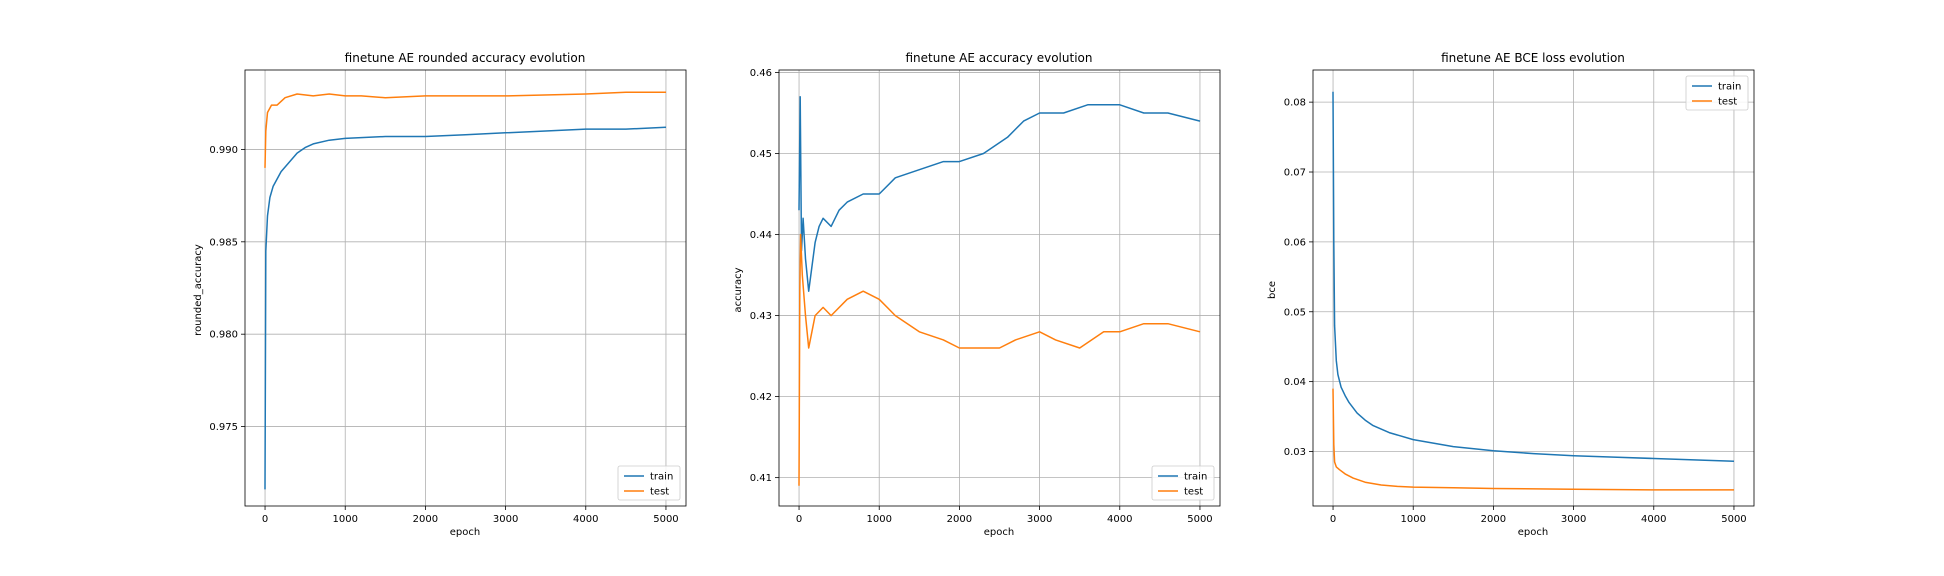 This screenshot has height=576, width=1944. Describe the element at coordinates (223, 242) in the screenshot. I see `y-tick-label: 0.985` at that location.